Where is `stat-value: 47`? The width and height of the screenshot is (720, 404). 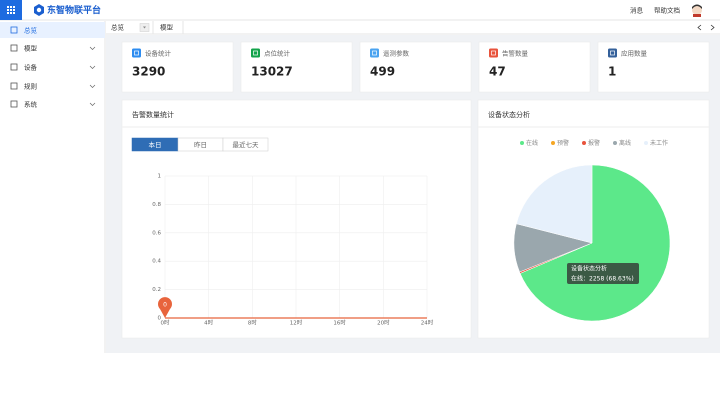 stat-value: 47 is located at coordinates (497, 72).